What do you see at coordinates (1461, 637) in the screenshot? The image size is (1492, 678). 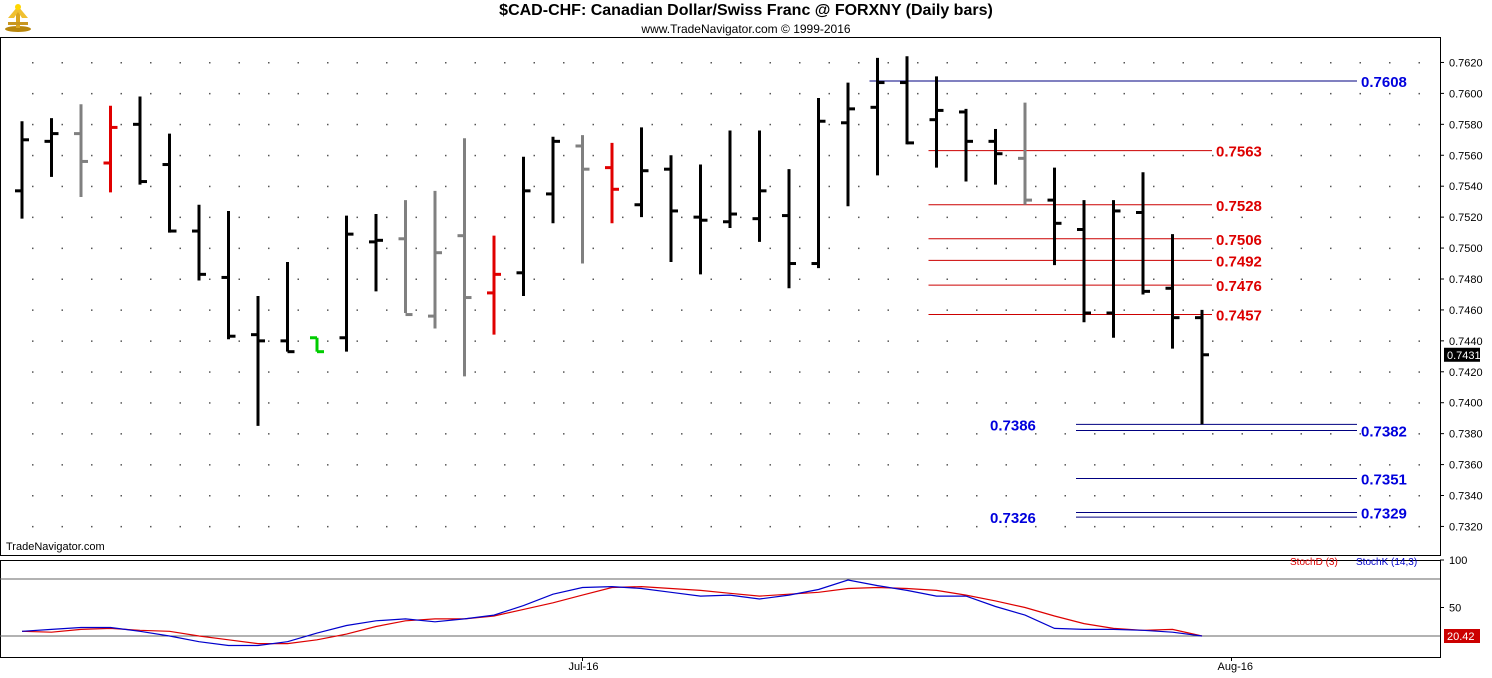 I see `stoch-last-value-label: 20.42` at bounding box center [1461, 637].